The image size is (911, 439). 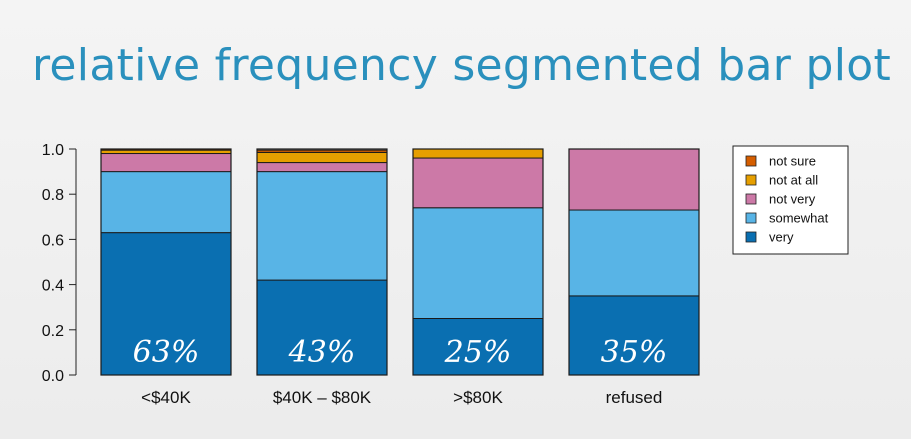 I want to click on y-axis: 0.0 0.2 0.4 0.6 0.8 1.0, so click(x=59, y=263).